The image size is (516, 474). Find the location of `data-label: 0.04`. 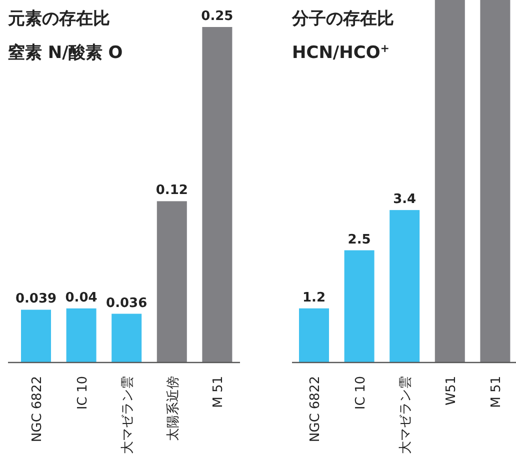

data-label: 0.04 is located at coordinates (81, 298).